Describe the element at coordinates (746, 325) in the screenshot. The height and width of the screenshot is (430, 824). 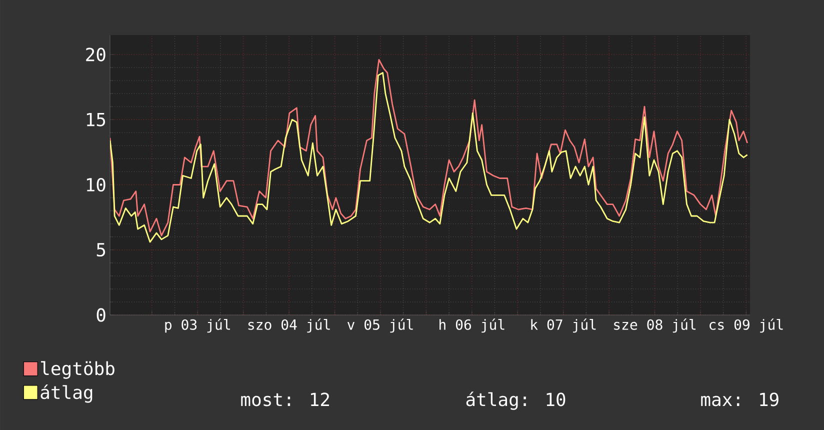
I see `x-tick-label: cs 09 júl` at that location.